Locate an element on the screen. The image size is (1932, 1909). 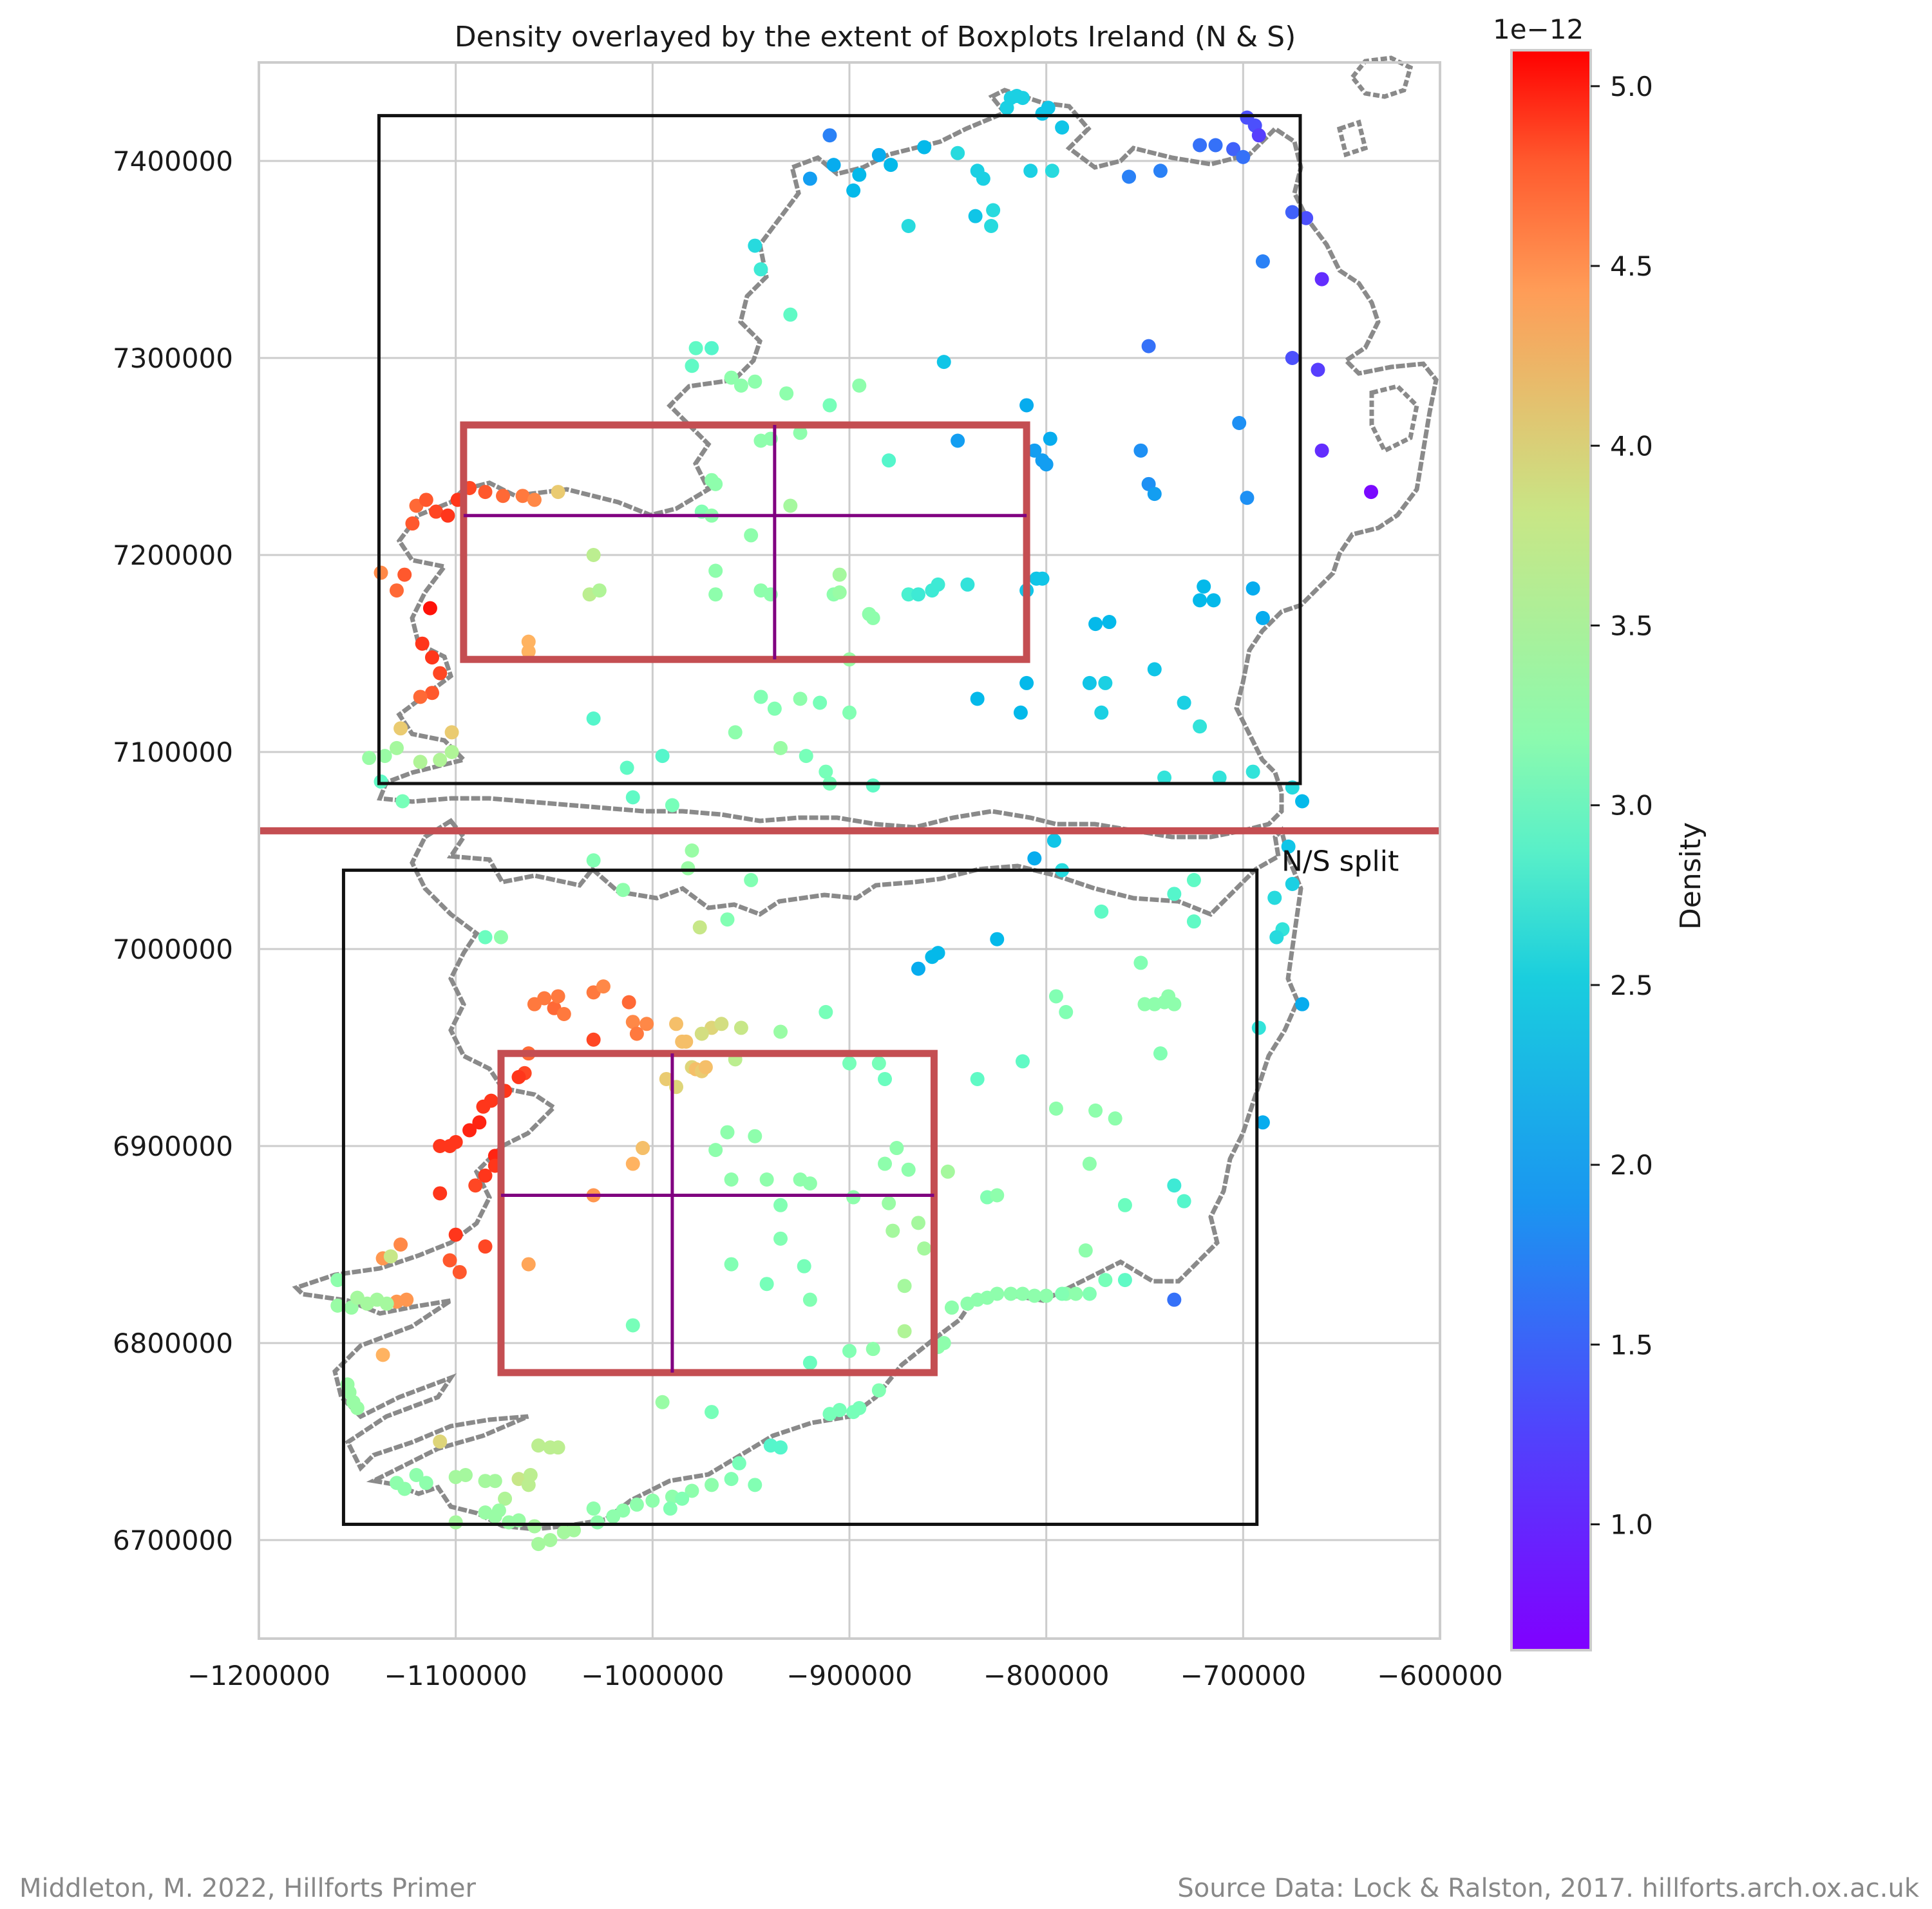
y-tick-label: 7300000 is located at coordinates (173, 358).